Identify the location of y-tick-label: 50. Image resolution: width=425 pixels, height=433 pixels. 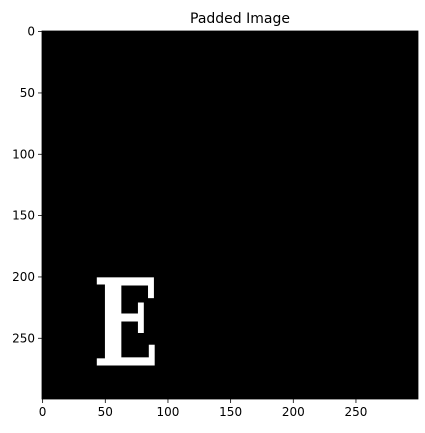
(27, 93).